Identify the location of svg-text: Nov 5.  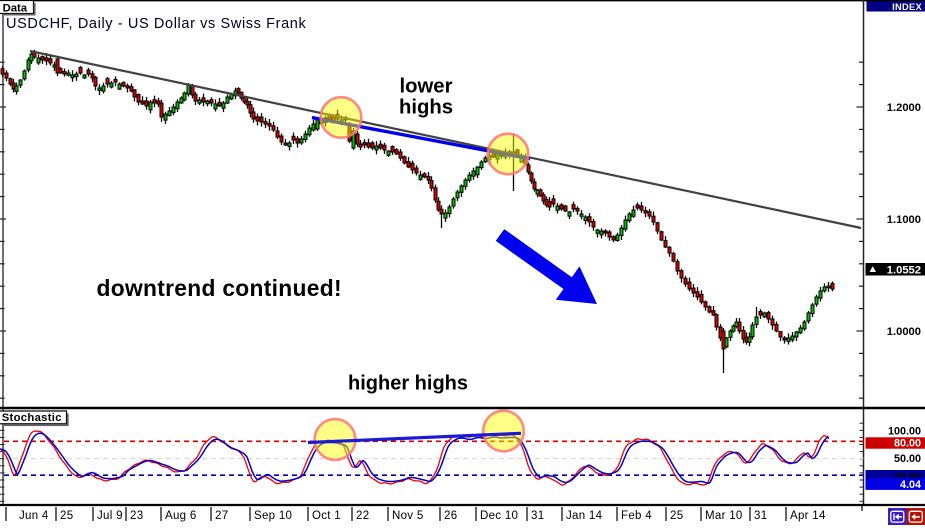
(408, 516).